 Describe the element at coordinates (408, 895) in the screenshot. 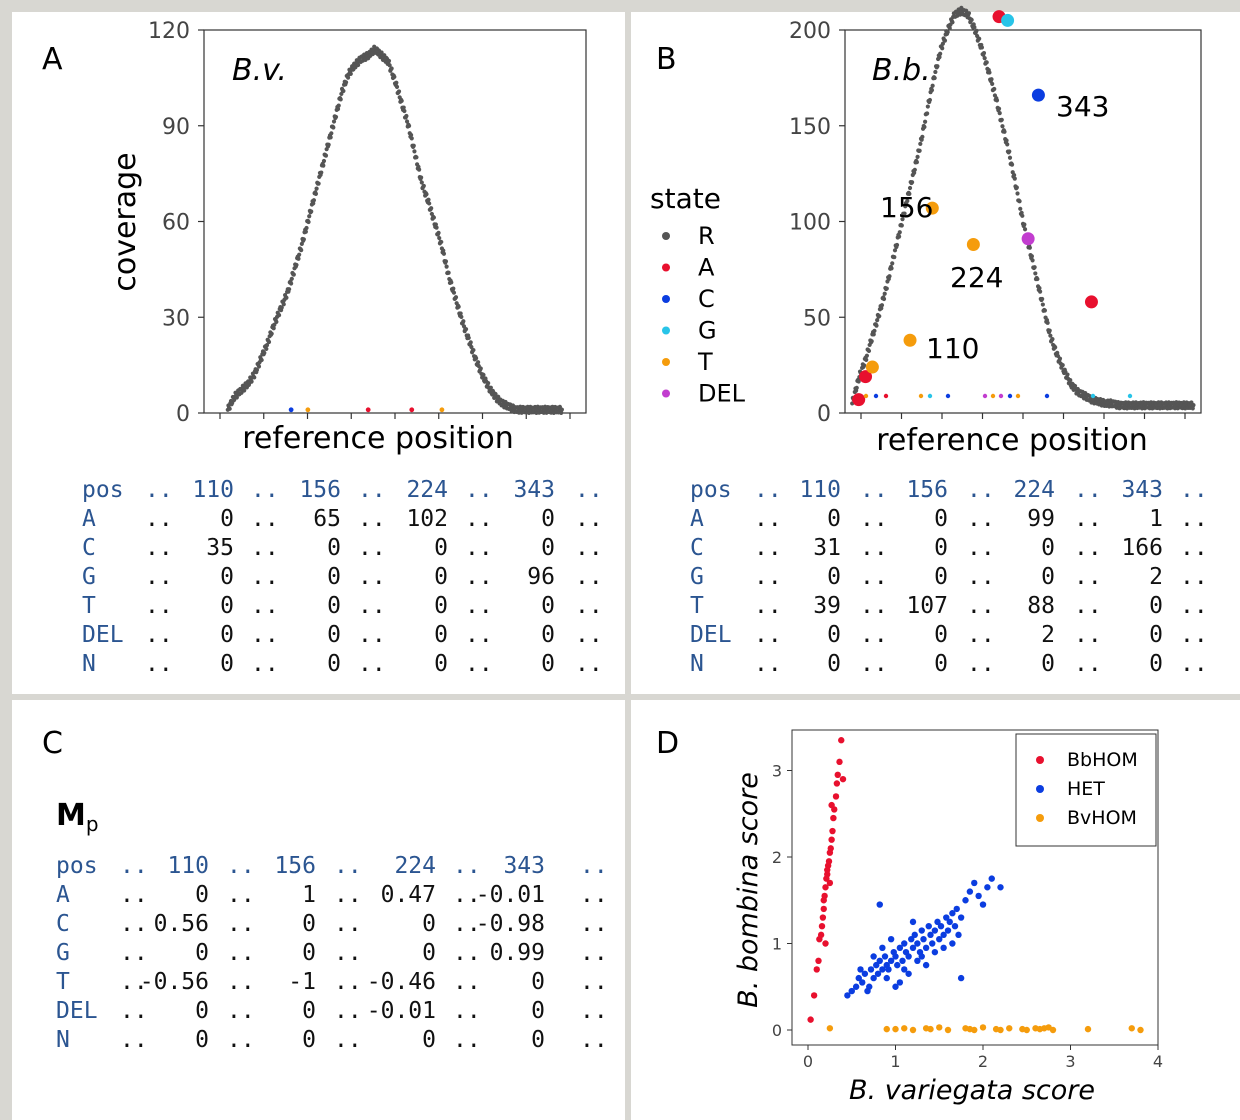

I see `cell-value: 0.47` at that location.